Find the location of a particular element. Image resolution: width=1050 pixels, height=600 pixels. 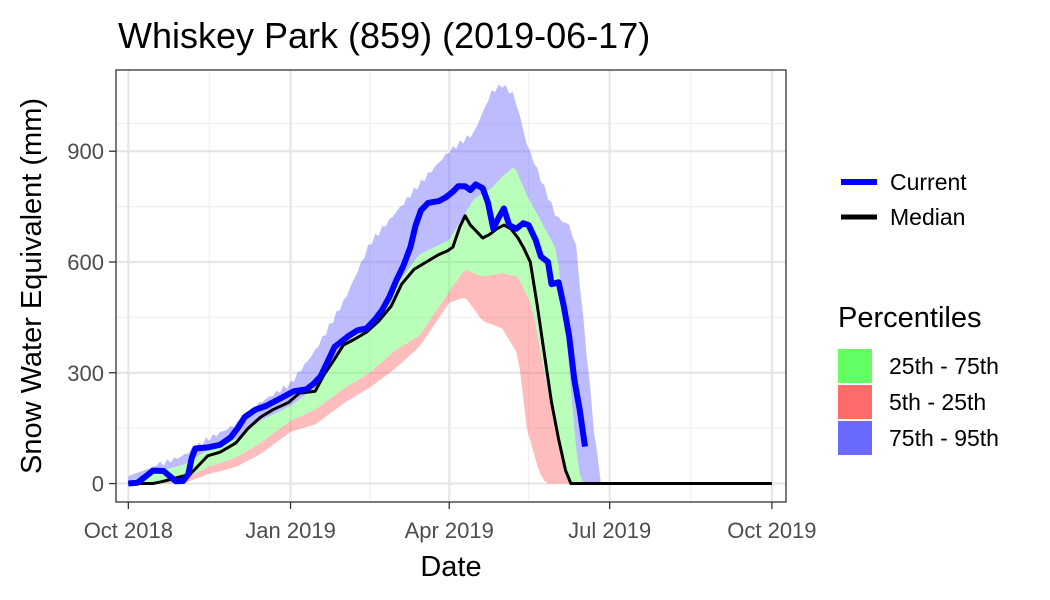

legend-p5-25-swatch is located at coordinates (855, 402).